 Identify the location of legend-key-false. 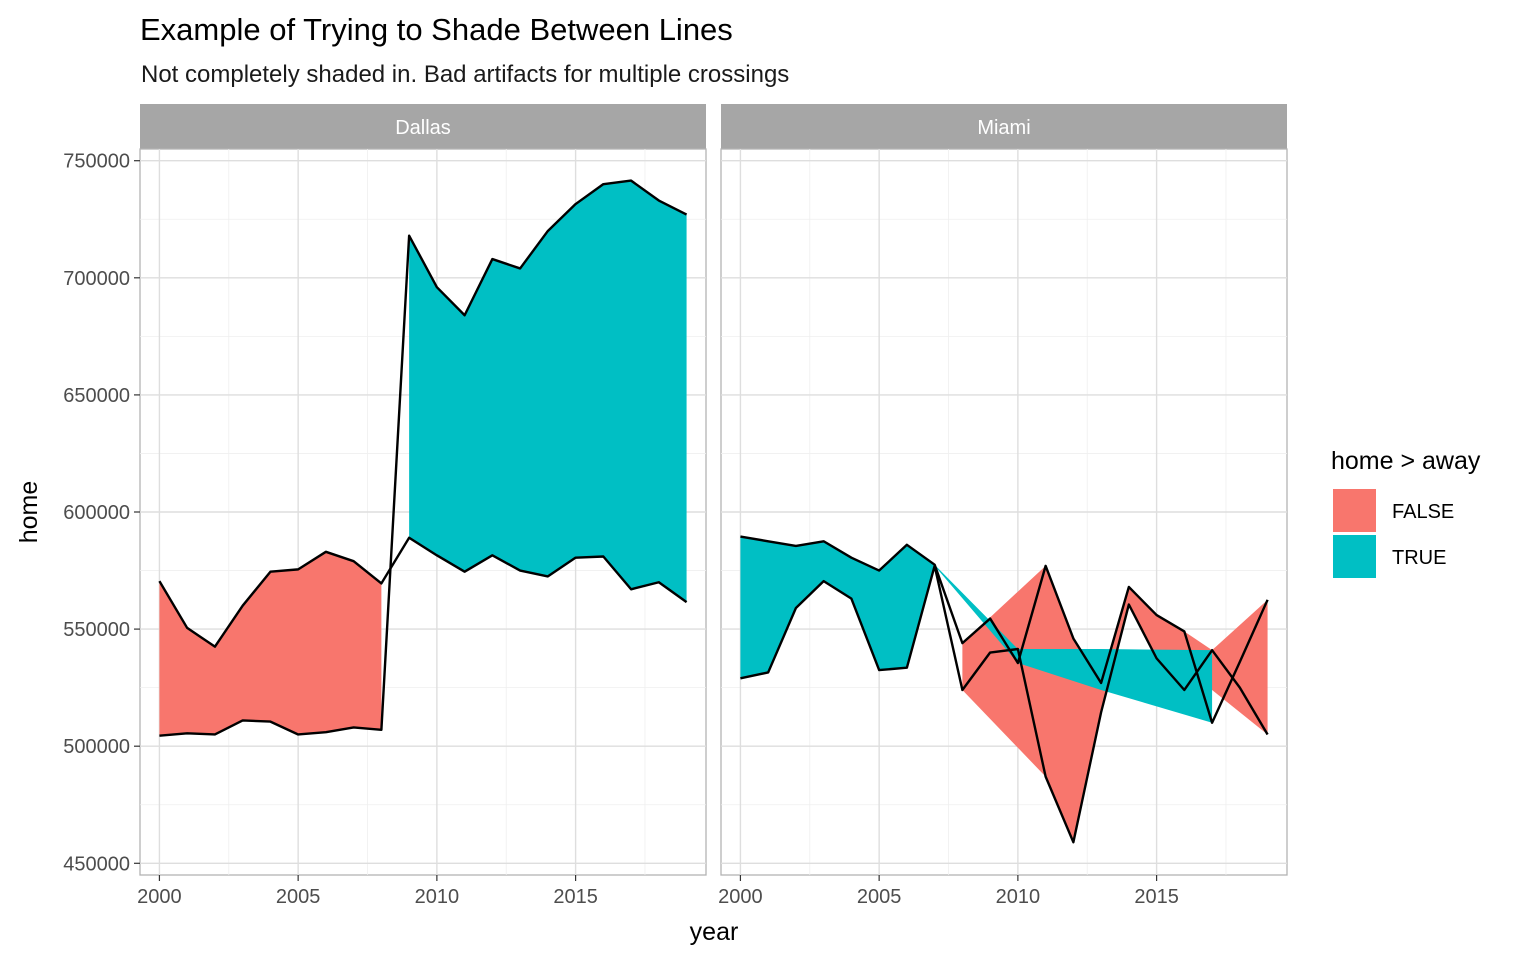
(1354, 510).